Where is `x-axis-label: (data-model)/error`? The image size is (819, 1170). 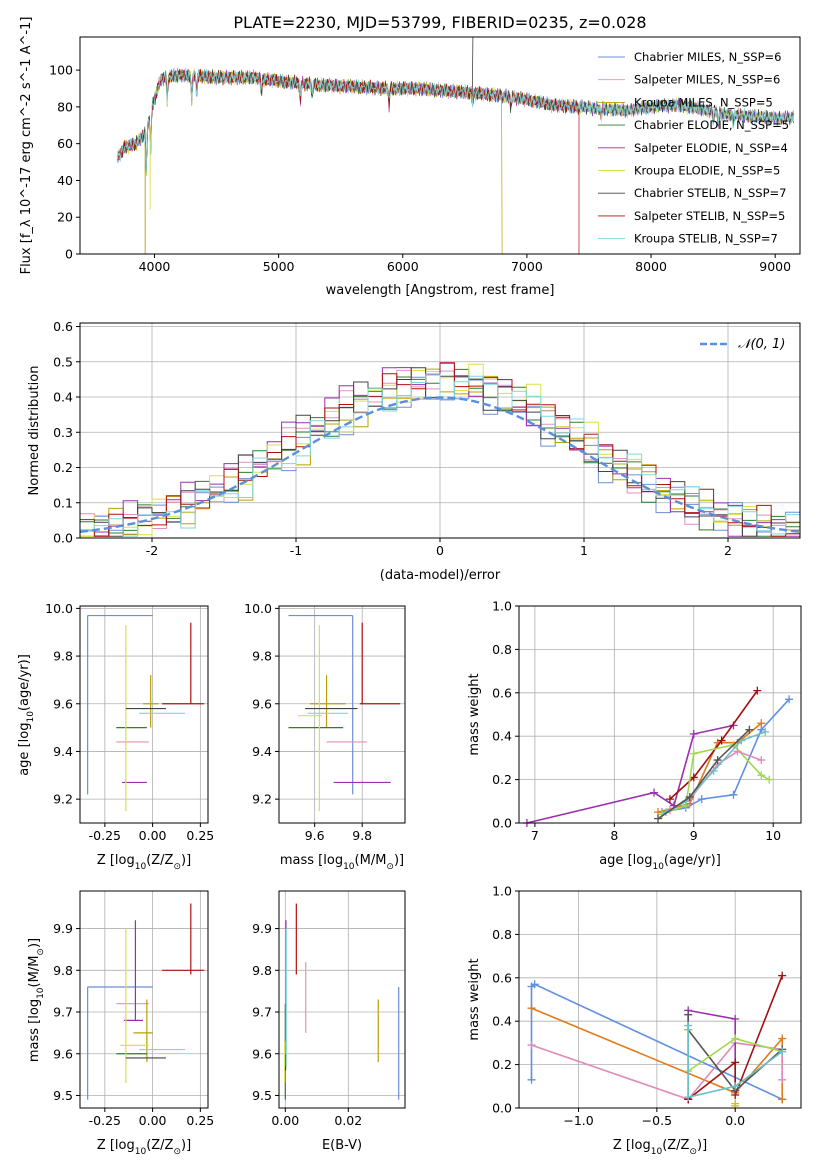 x-axis-label: (data-model)/error is located at coordinates (440, 575).